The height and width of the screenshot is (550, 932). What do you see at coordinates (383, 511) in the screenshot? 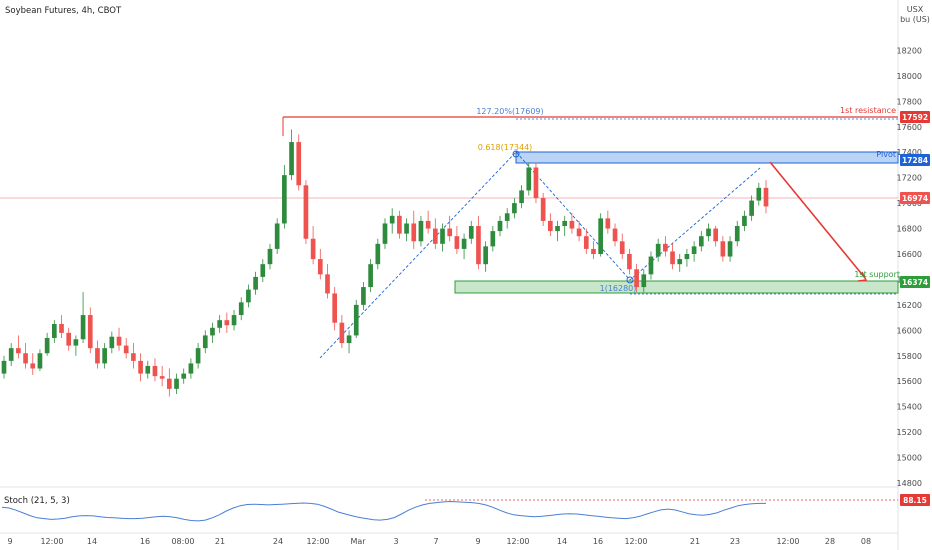
I see `stoch-line` at bounding box center [383, 511].